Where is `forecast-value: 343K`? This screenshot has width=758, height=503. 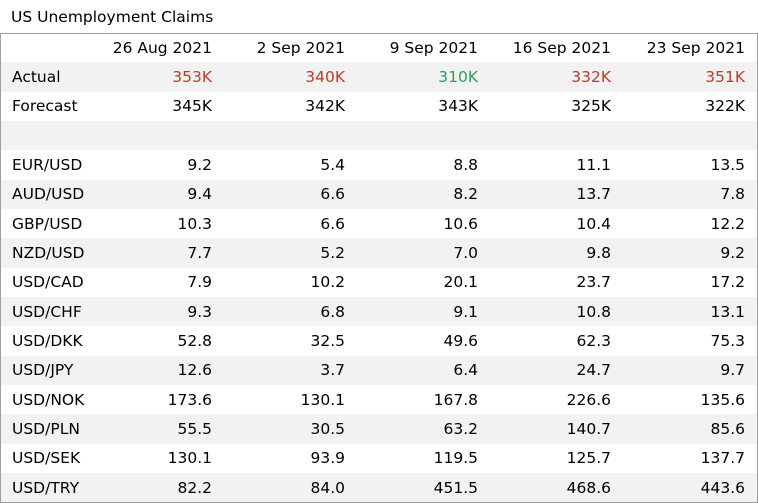
forecast-value: 343K is located at coordinates (458, 106).